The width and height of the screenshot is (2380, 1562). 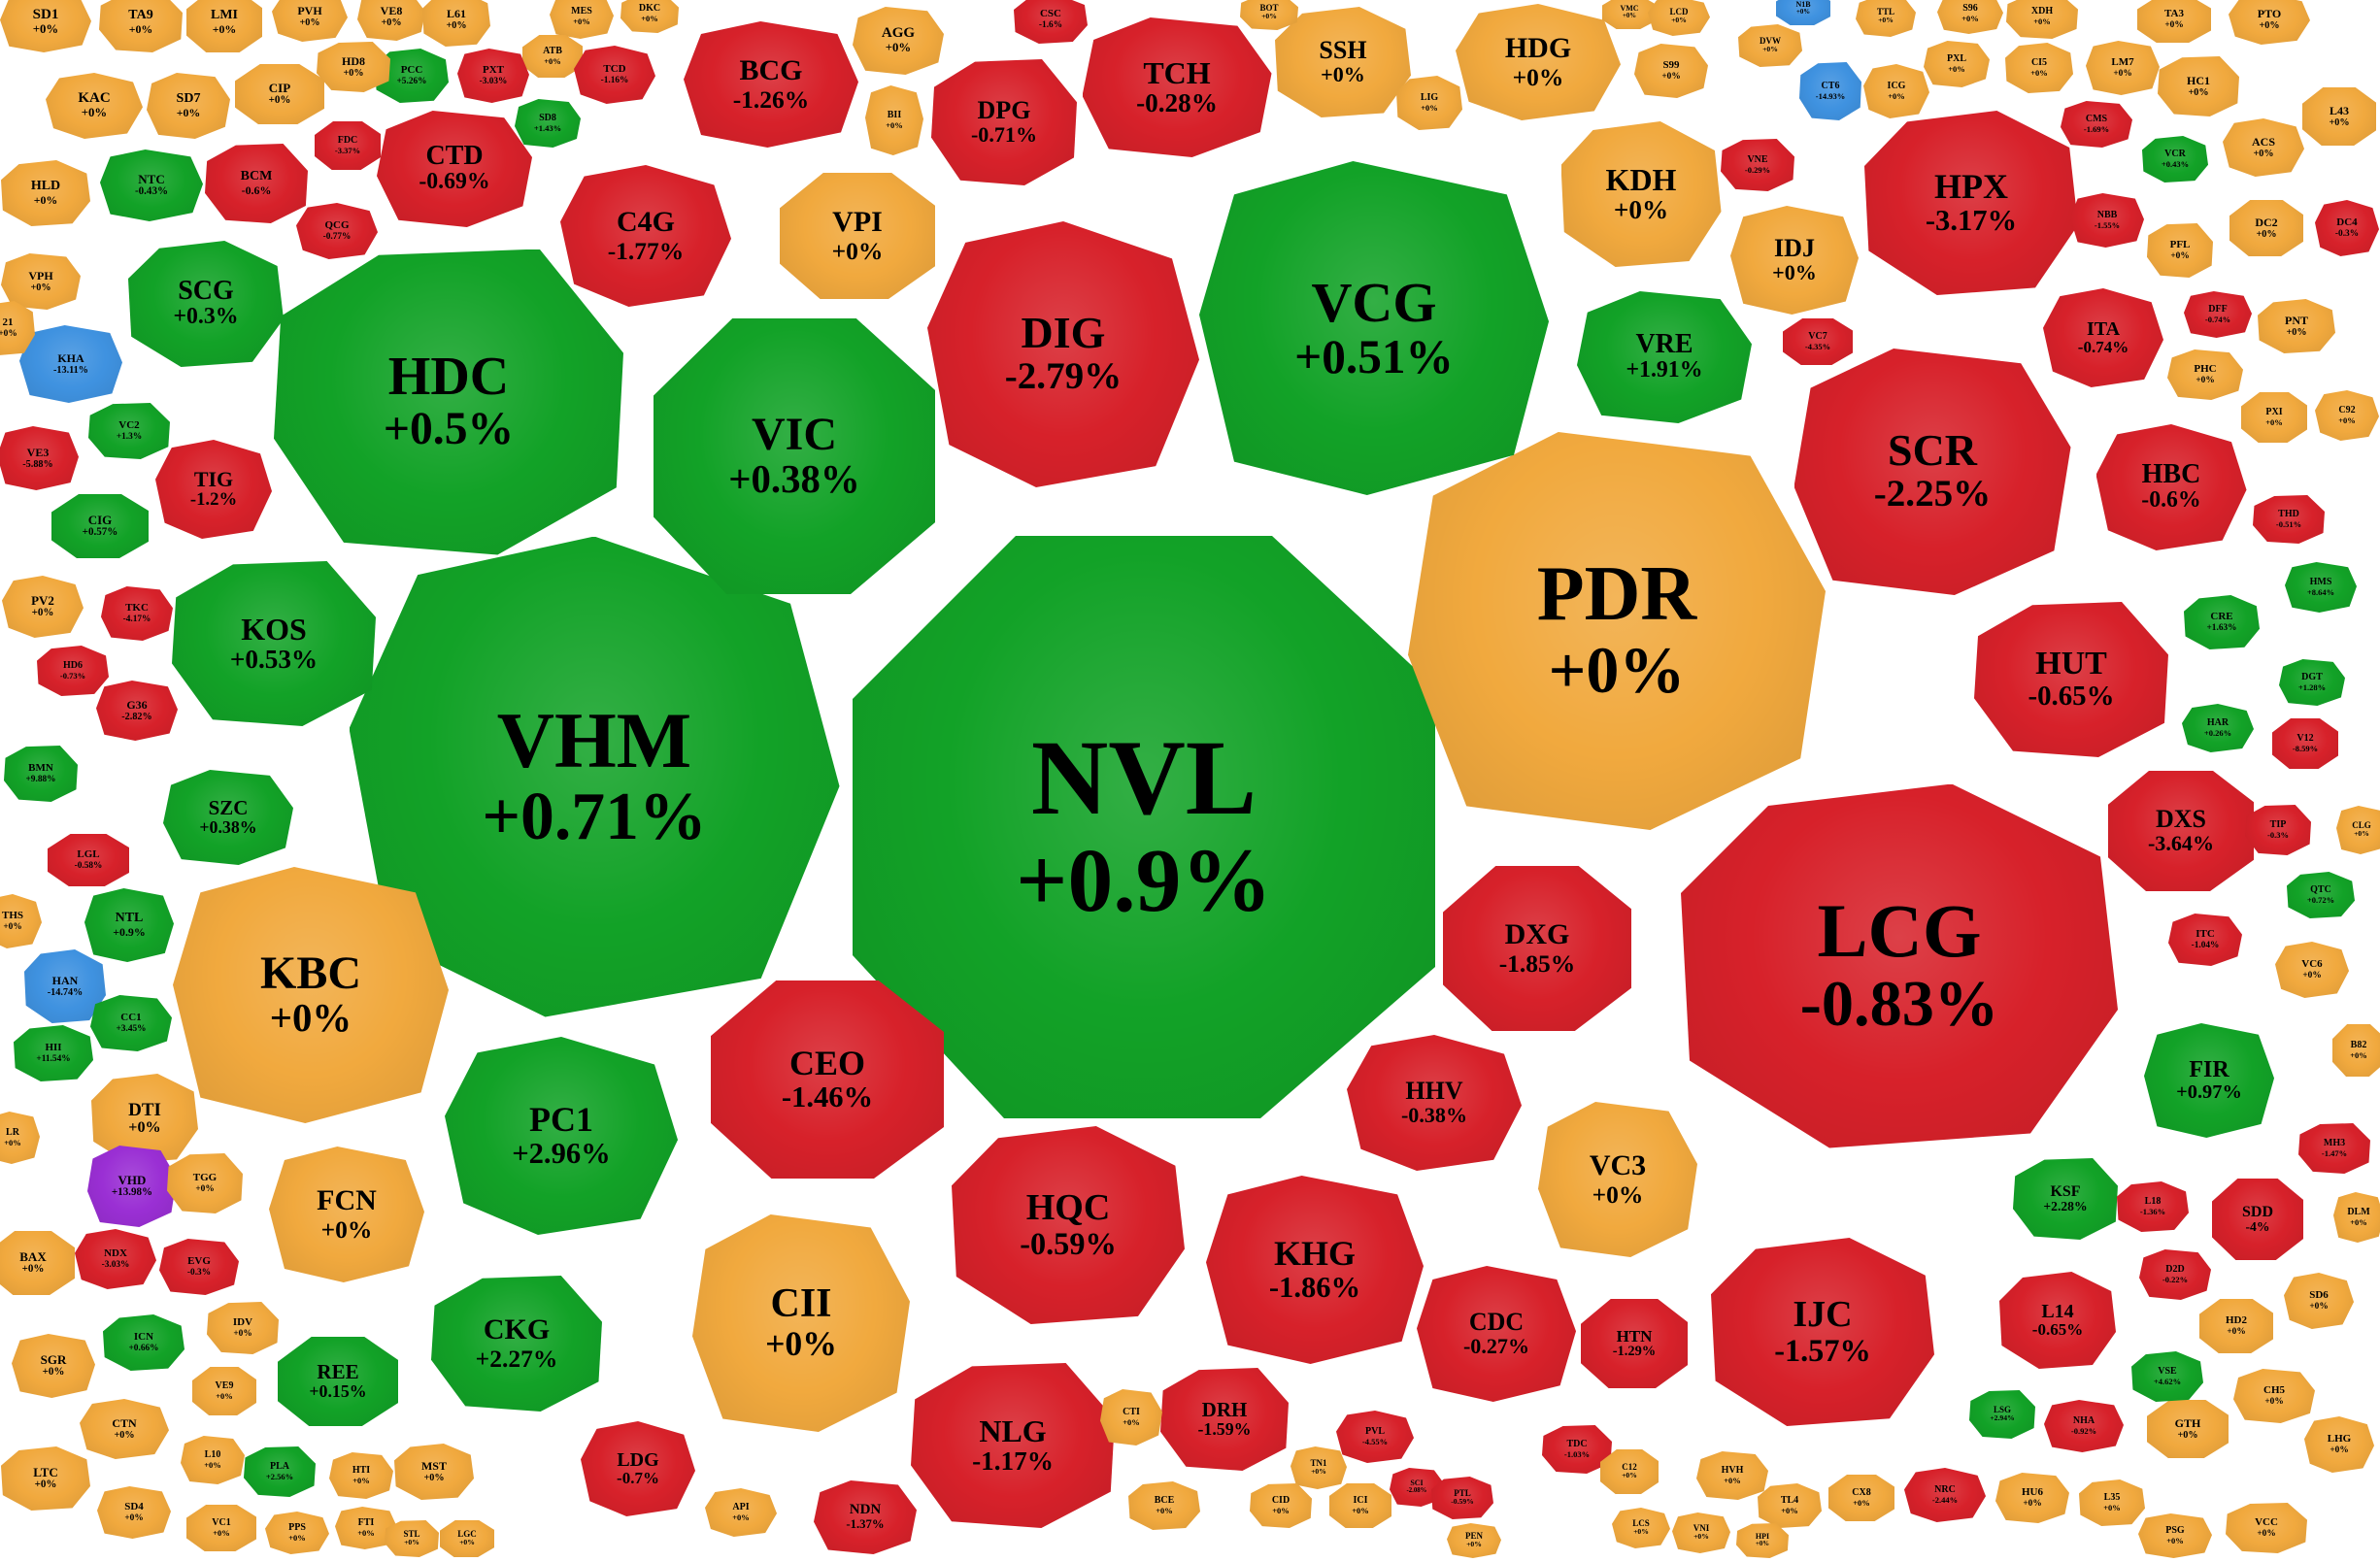 I want to click on cell-KOS: KOS +0.53%, so click(x=274, y=643).